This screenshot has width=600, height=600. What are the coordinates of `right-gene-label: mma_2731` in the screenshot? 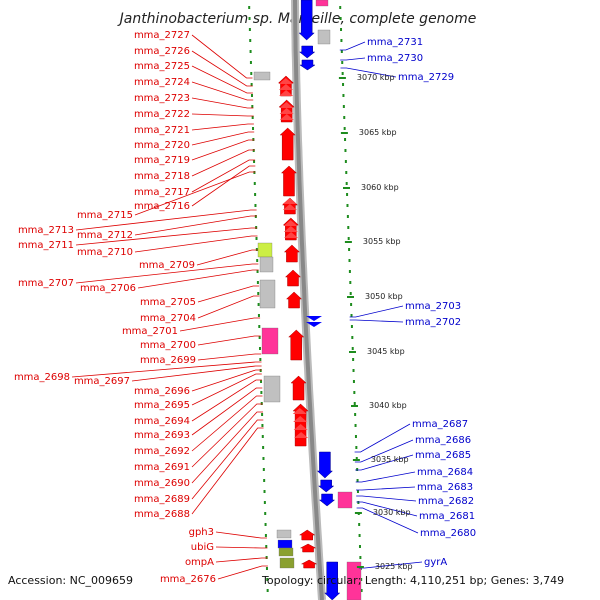 It's located at (395, 42).